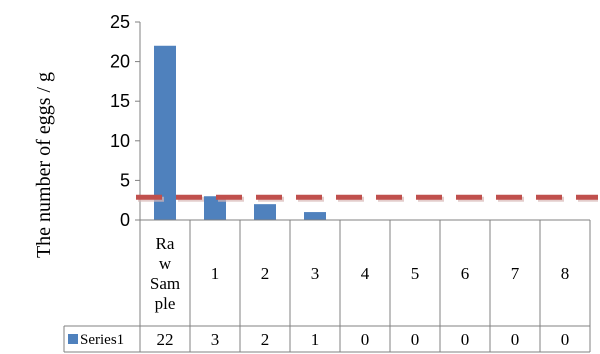 Image resolution: width=600 pixels, height=354 pixels. Describe the element at coordinates (120, 101) in the screenshot. I see `y-tick-label: 15` at that location.